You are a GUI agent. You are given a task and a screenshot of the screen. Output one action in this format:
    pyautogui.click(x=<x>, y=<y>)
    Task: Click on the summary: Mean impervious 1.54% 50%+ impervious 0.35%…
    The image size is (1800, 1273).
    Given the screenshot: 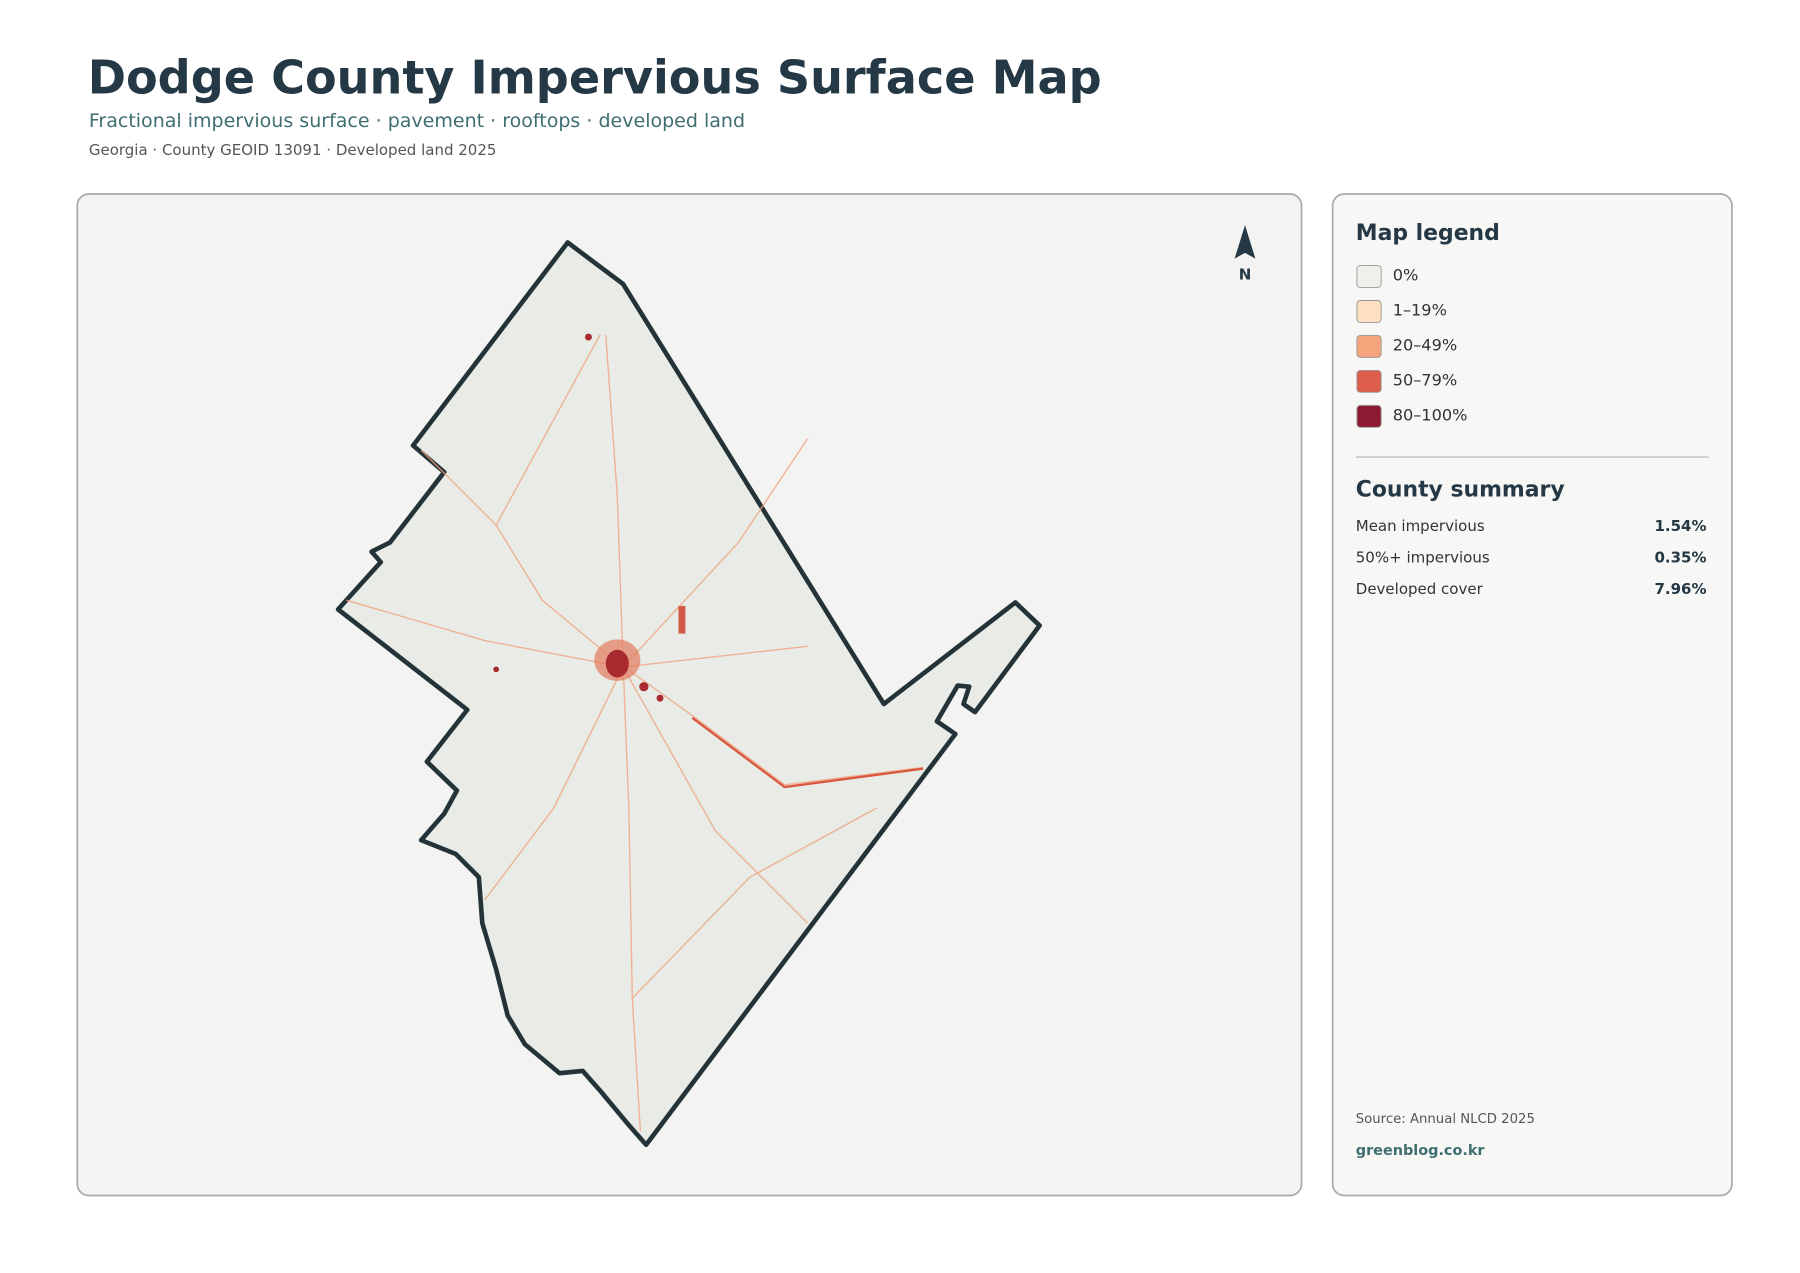 What is the action you would take?
    pyautogui.click(x=1531, y=557)
    